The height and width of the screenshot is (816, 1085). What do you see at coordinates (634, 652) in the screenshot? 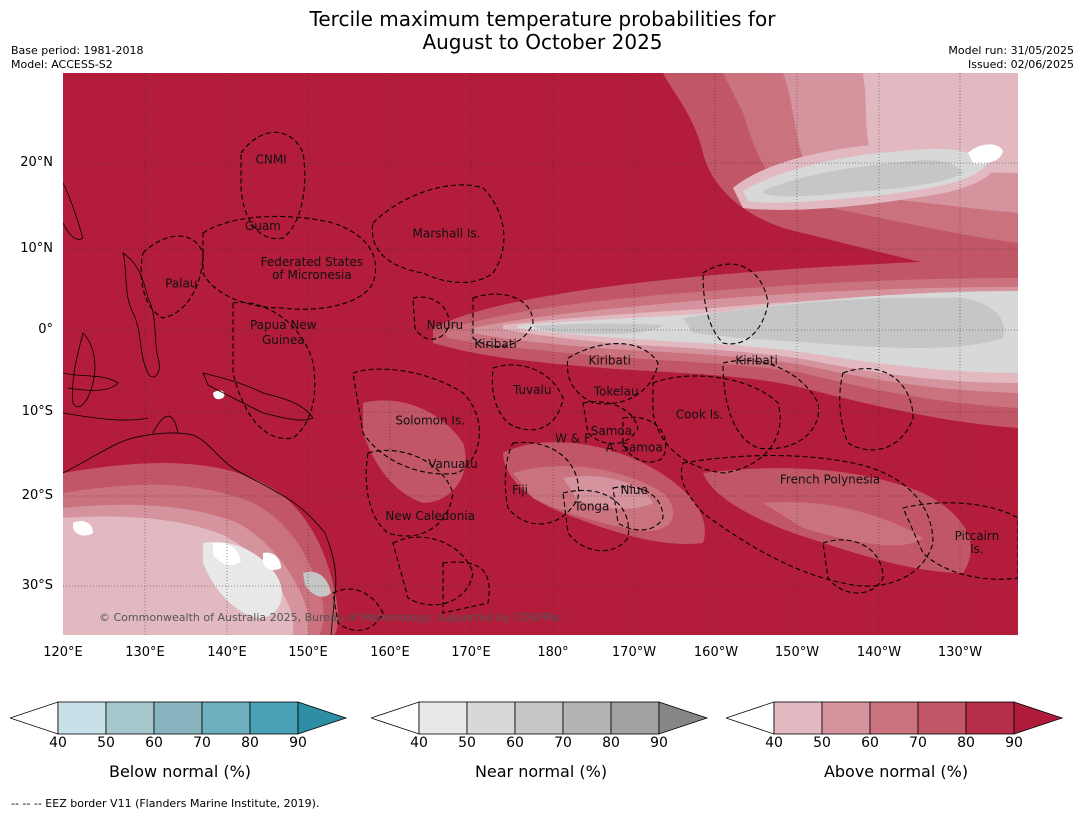
I see `lon-label: 170°W` at bounding box center [634, 652].